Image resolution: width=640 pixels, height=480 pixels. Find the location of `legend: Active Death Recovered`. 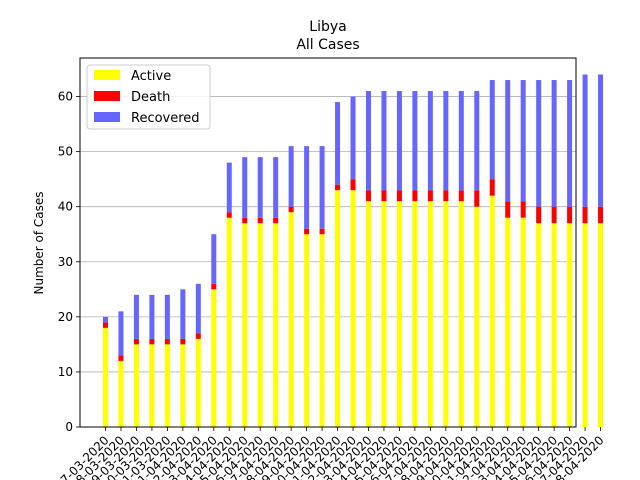

legend: Active Death Recovered is located at coordinates (148, 97).